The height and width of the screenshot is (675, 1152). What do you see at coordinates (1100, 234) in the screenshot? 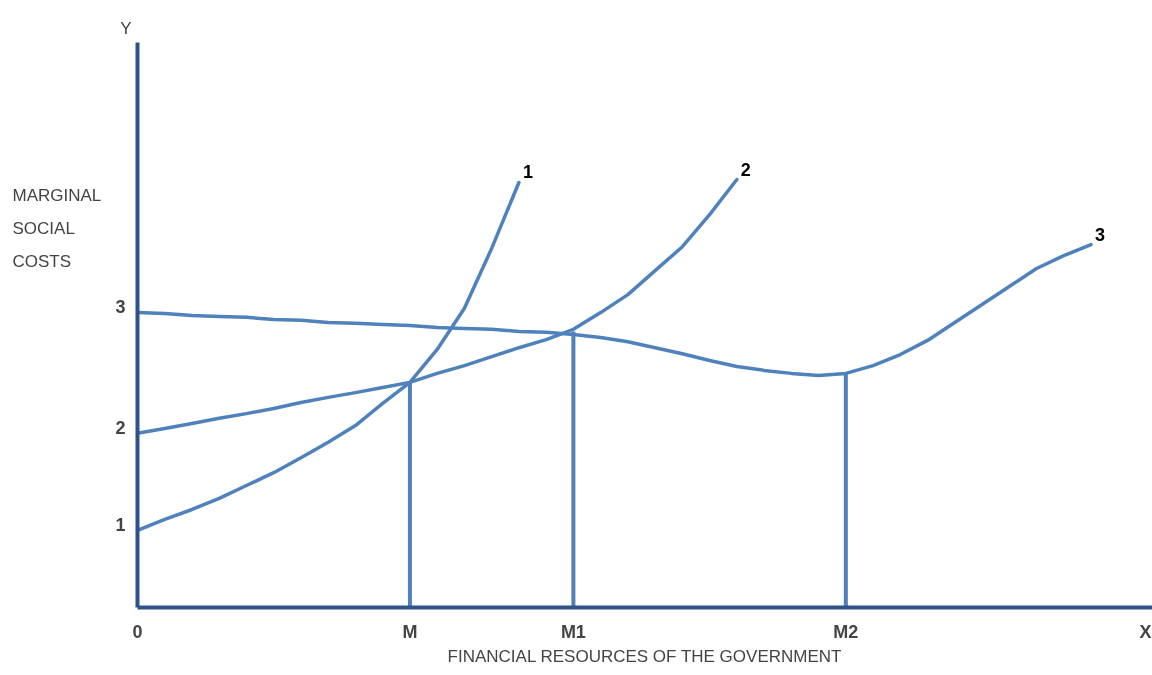
I see `series-label: 3` at bounding box center [1100, 234].